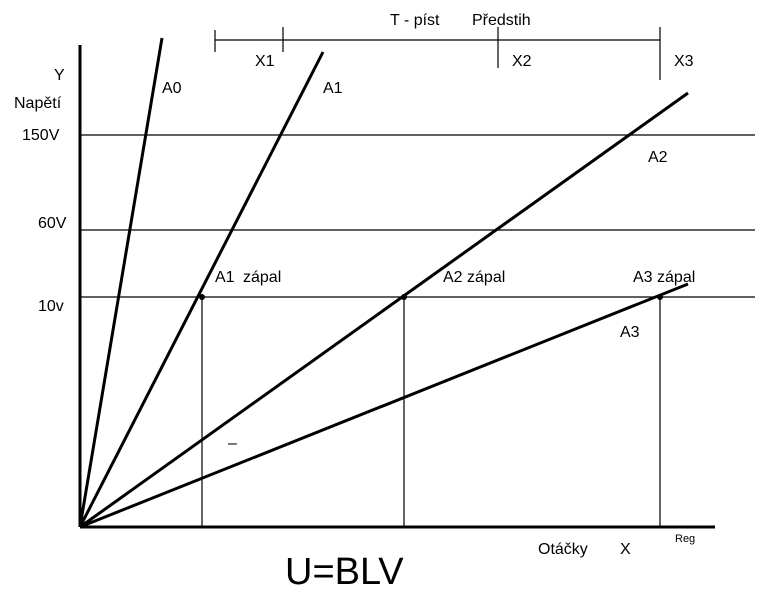 This screenshot has height=594, width=770. Describe the element at coordinates (625, 549) in the screenshot. I see `axis-label: X` at that location.